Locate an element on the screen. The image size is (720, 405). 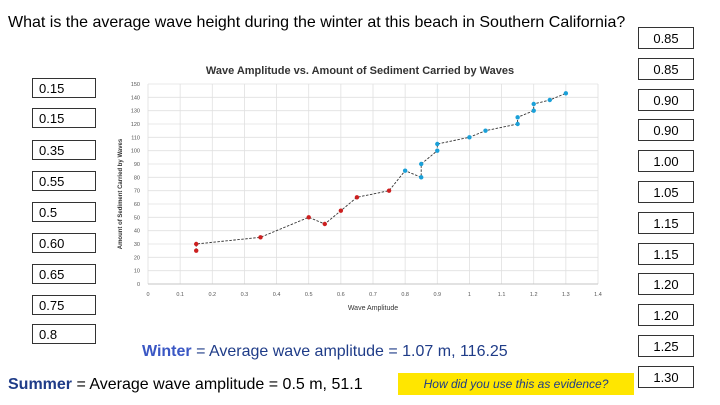
winter-value-box: 1.30 is located at coordinates (666, 376).